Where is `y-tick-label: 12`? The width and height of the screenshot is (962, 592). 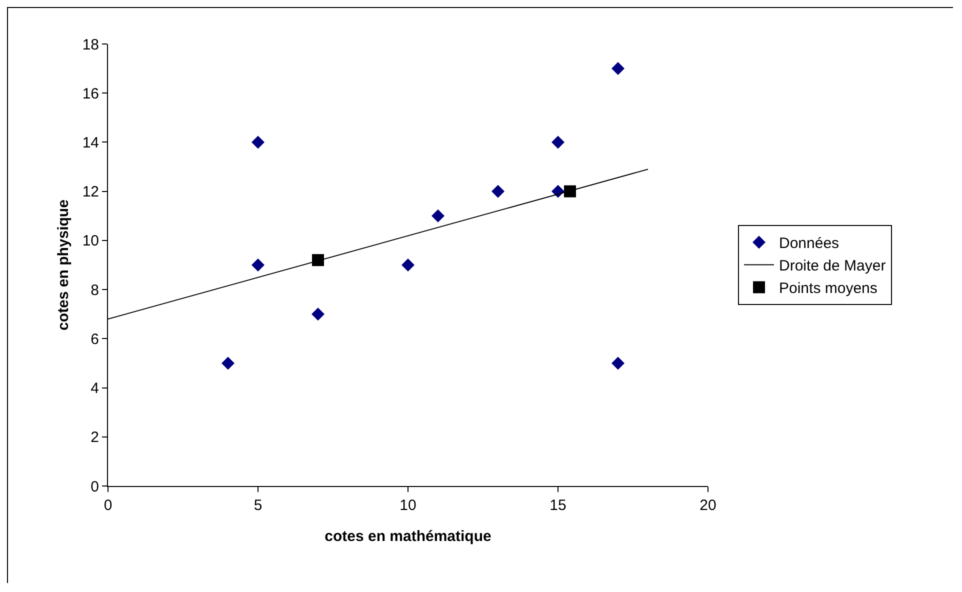 y-tick-label: 12 is located at coordinates (90, 192).